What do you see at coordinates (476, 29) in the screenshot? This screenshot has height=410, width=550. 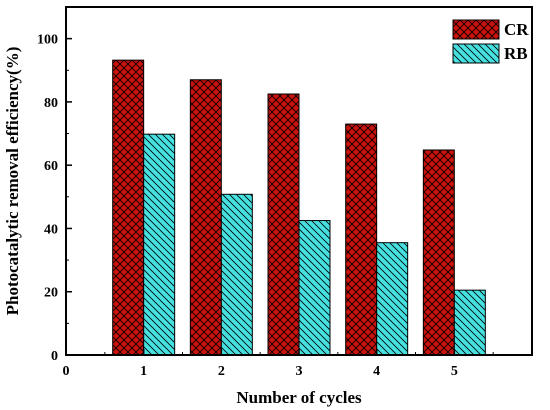 I see `legend-swatch-cr` at bounding box center [476, 29].